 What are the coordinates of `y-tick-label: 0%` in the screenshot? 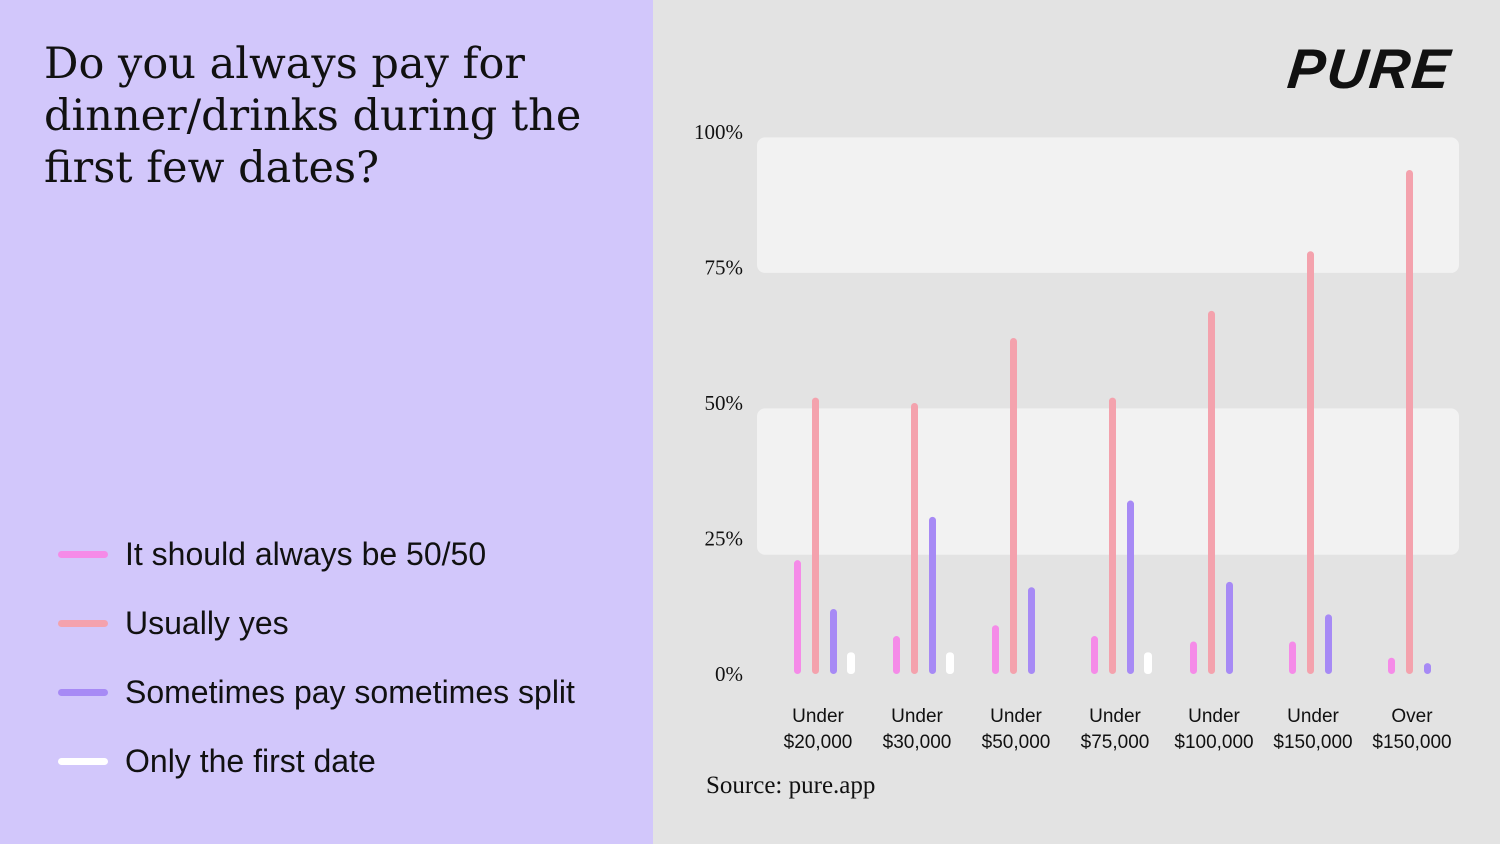 It's located at (729, 674).